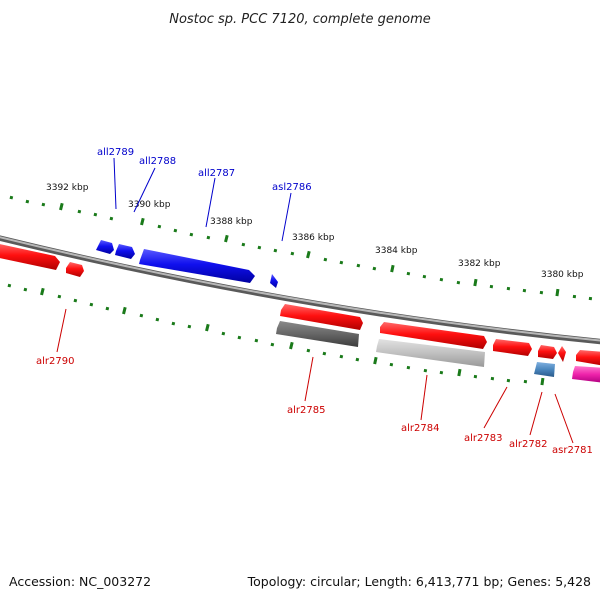 The width and height of the screenshot is (600, 600). Describe the element at coordinates (321, 317) in the screenshot. I see `gene-alr2785` at that location.